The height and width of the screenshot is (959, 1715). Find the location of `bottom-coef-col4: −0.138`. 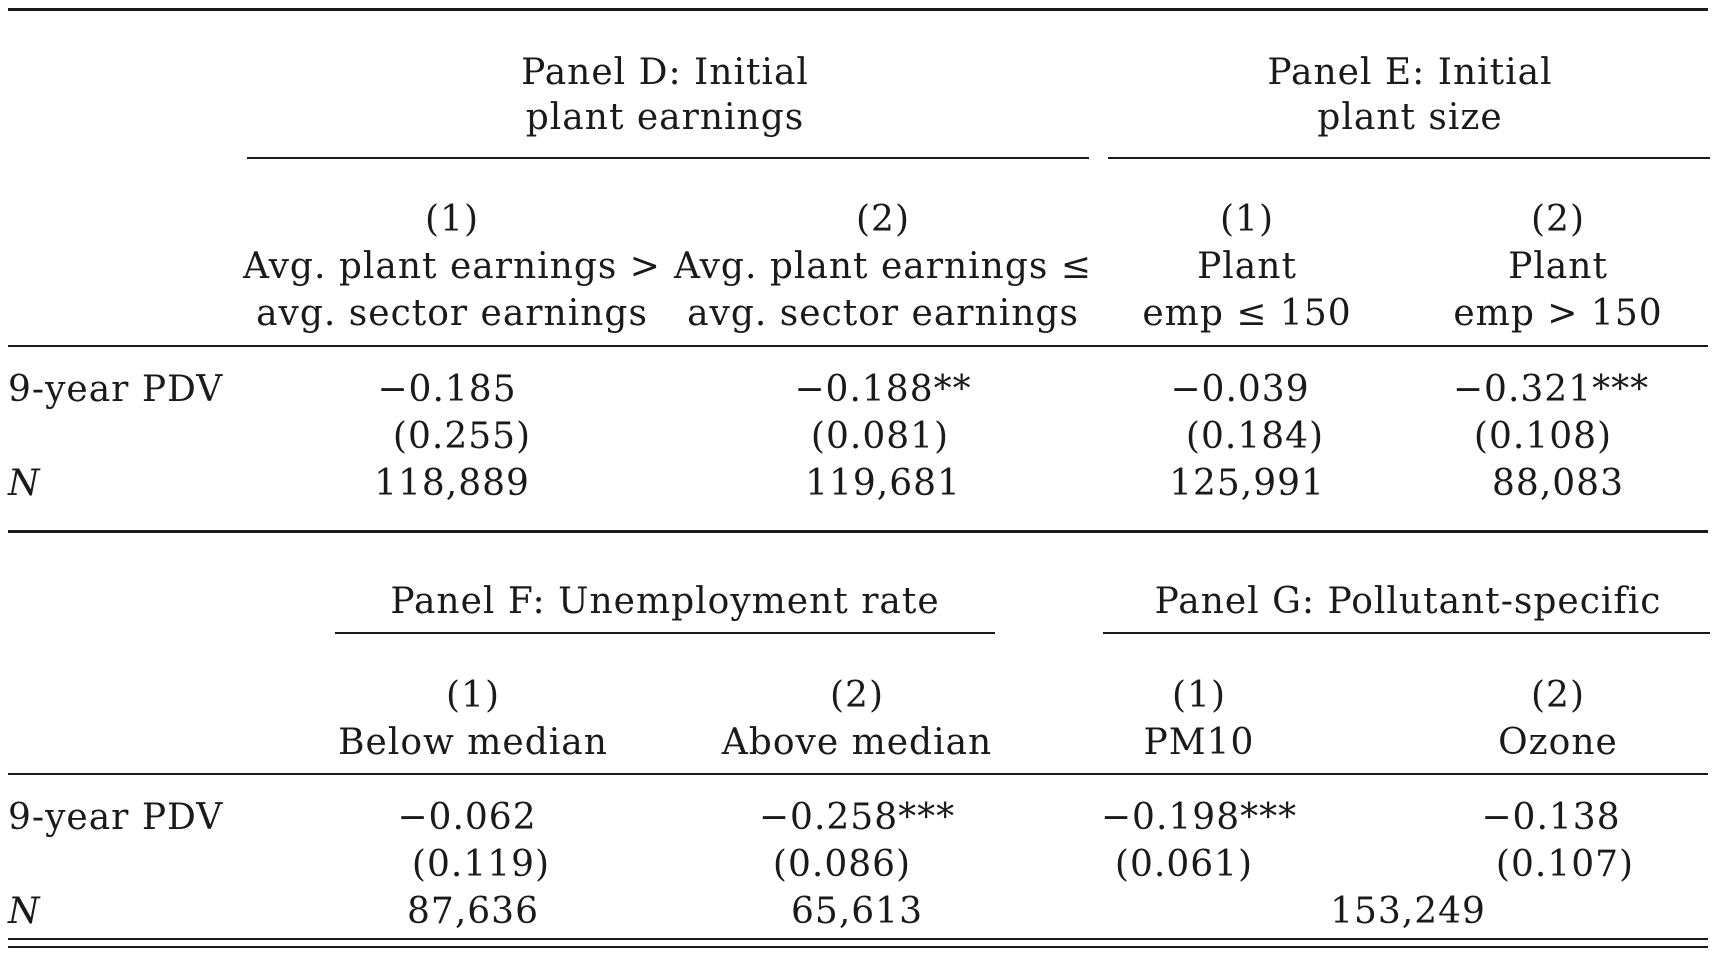

bottom-coef-col4: −0.138 is located at coordinates (1551, 817).